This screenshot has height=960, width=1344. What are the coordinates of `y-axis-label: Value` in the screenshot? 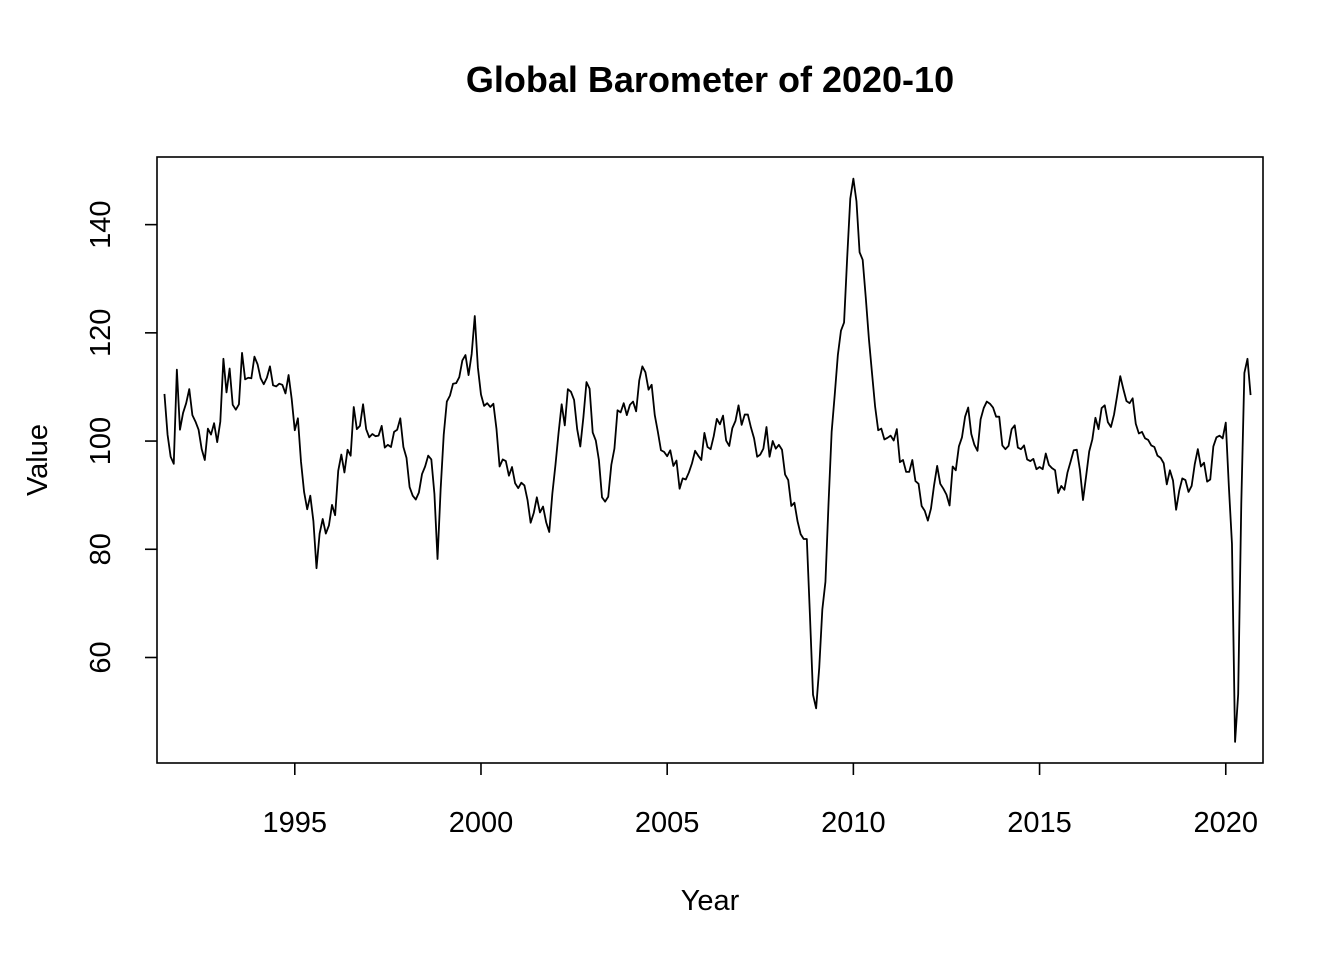 It's located at (38, 460).